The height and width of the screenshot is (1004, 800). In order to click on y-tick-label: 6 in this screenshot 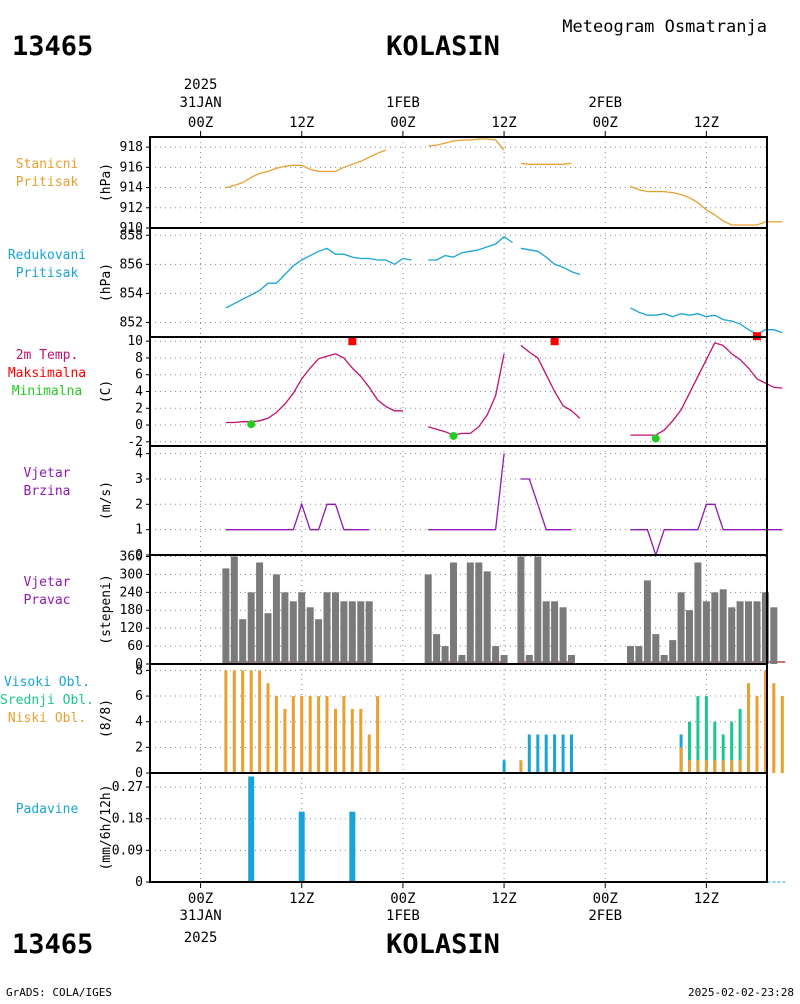, I will do `click(139, 375)`.